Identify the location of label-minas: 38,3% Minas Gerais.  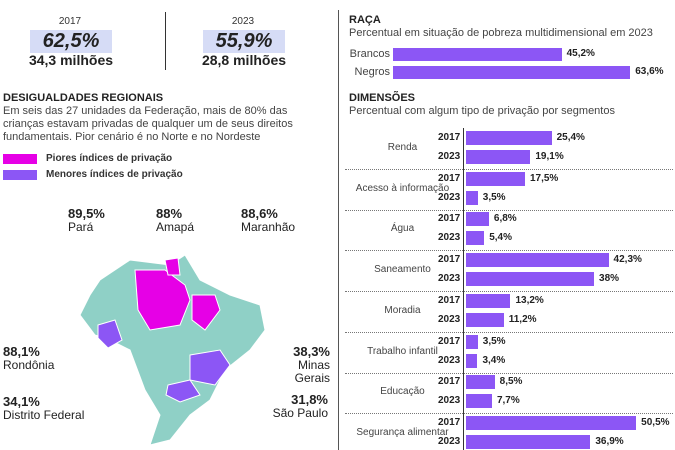
(311, 364).